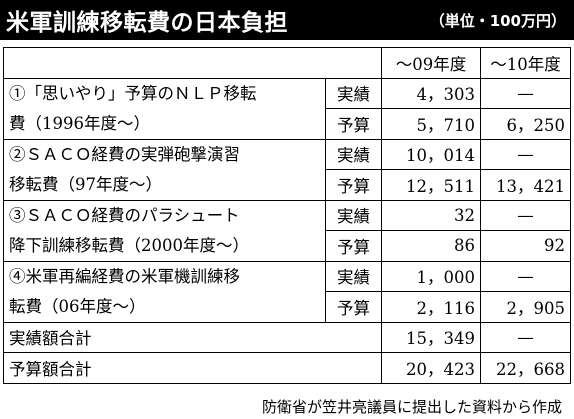 This screenshot has width=574, height=419. I want to click on value-cell: 32, so click(431, 215).